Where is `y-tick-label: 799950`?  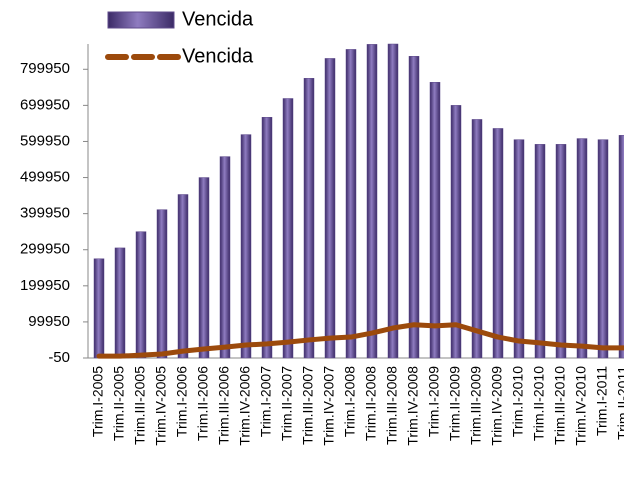
y-tick-label: 799950 is located at coordinates (45, 68).